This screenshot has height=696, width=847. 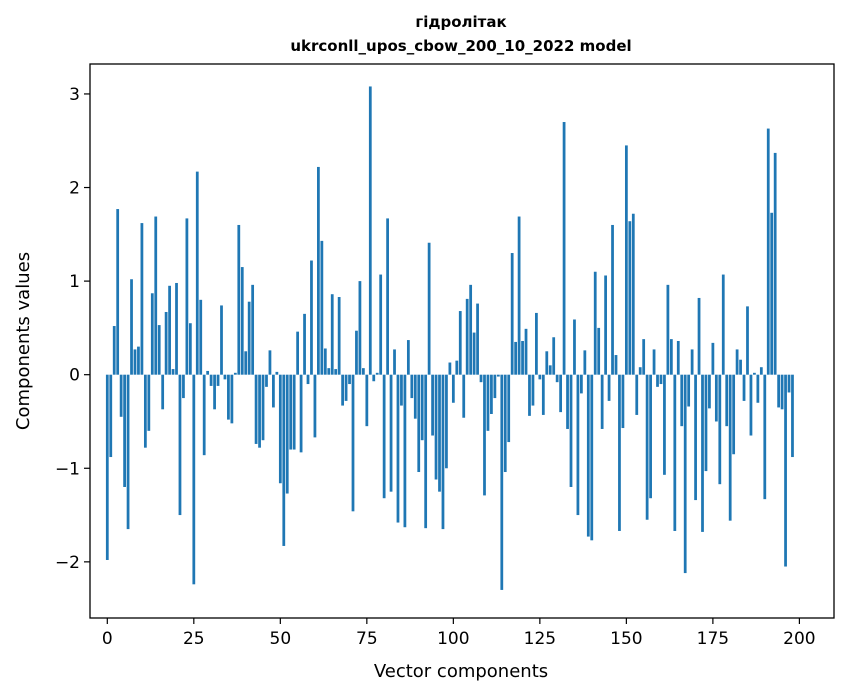 I want to click on chart-subtitle: ukrconll_upos_cbow_200_10_2022 model, so click(x=460, y=46).